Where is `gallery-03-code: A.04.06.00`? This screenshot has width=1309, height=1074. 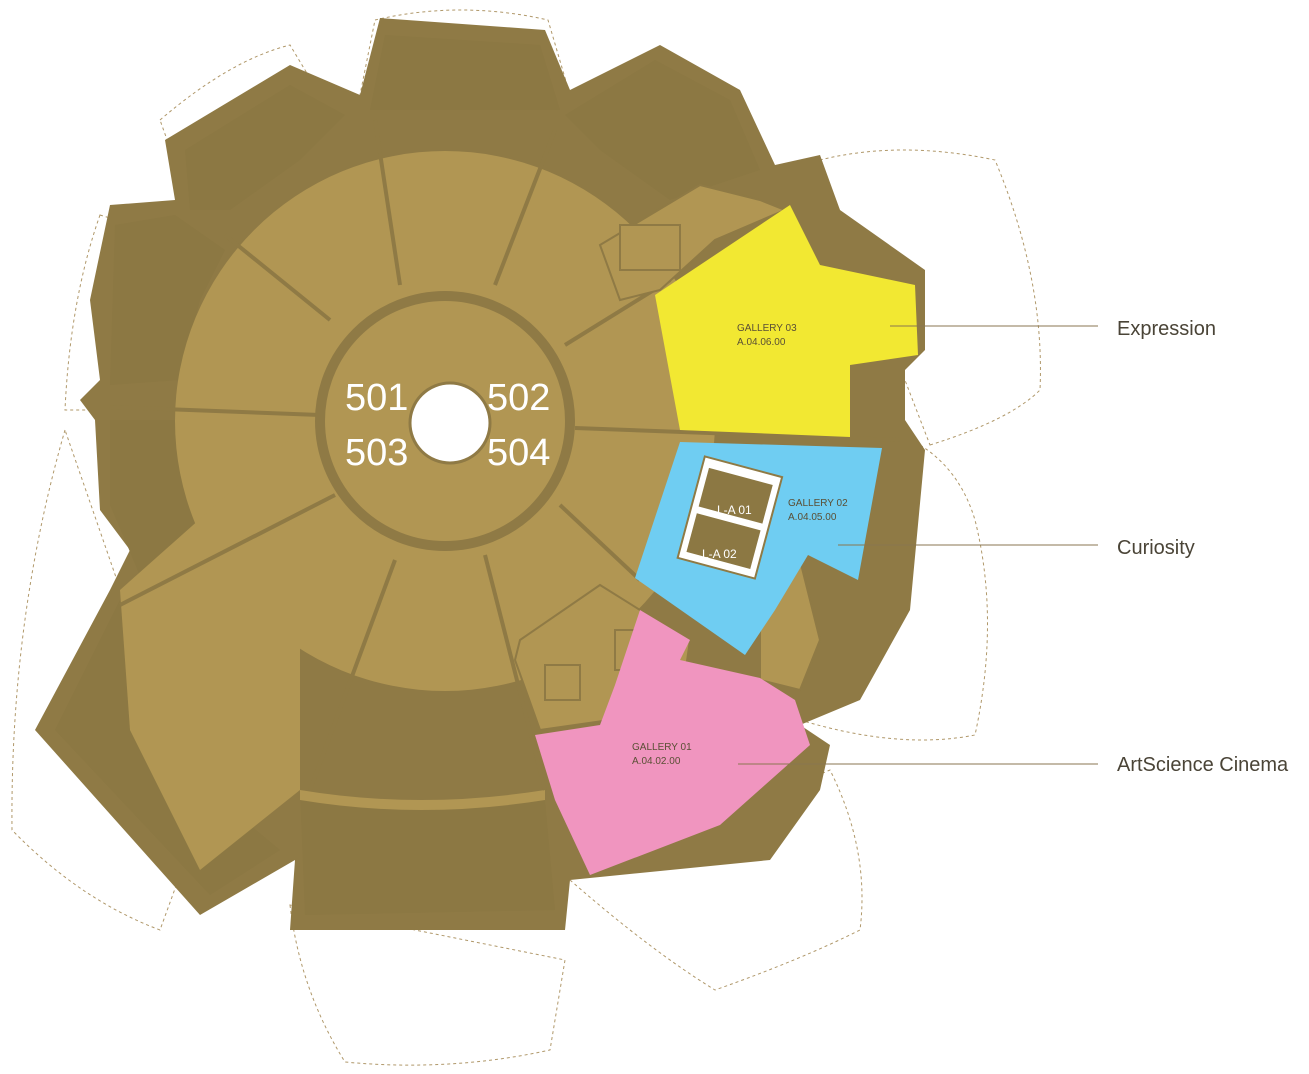
gallery-03-code: A.04.06.00 is located at coordinates (761, 342).